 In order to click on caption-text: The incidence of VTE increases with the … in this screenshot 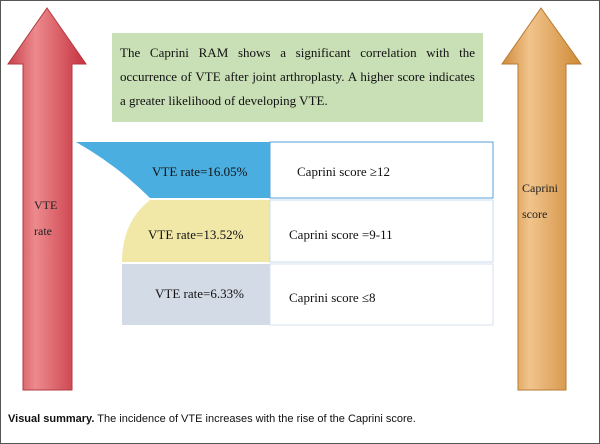, I will do `click(255, 419)`.